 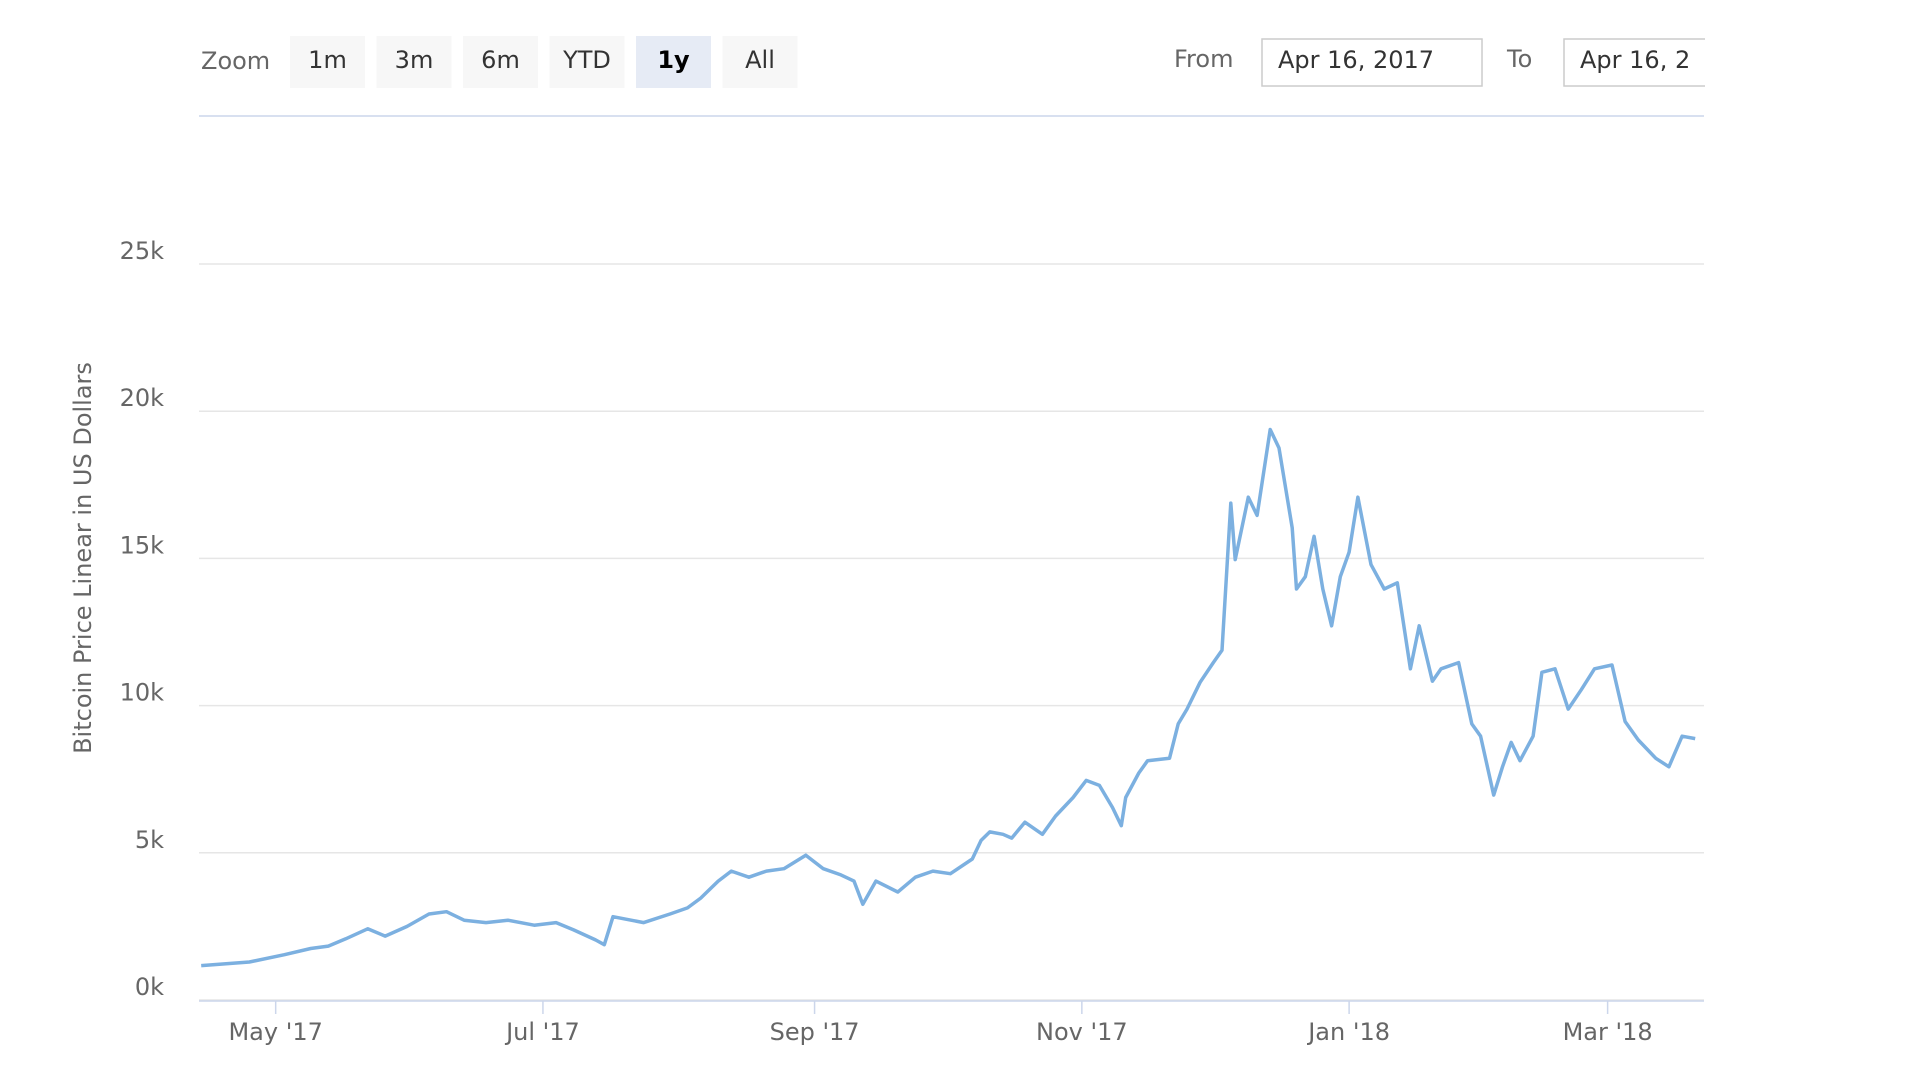 I want to click on from-value: Apr 16, 2017, so click(x=1356, y=60).